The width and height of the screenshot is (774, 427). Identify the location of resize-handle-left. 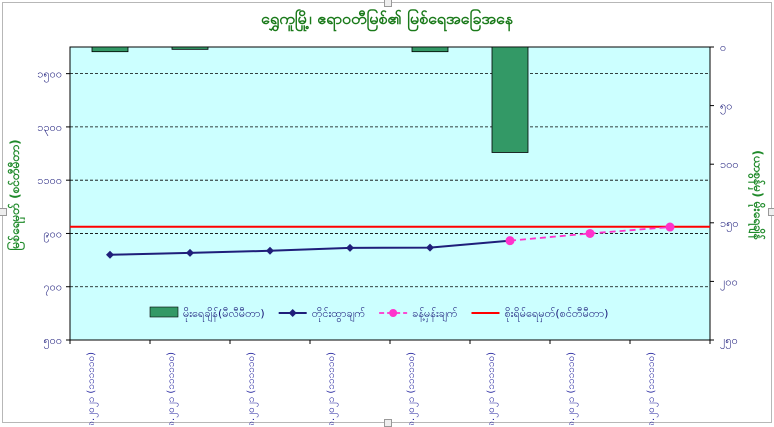
(3, 212).